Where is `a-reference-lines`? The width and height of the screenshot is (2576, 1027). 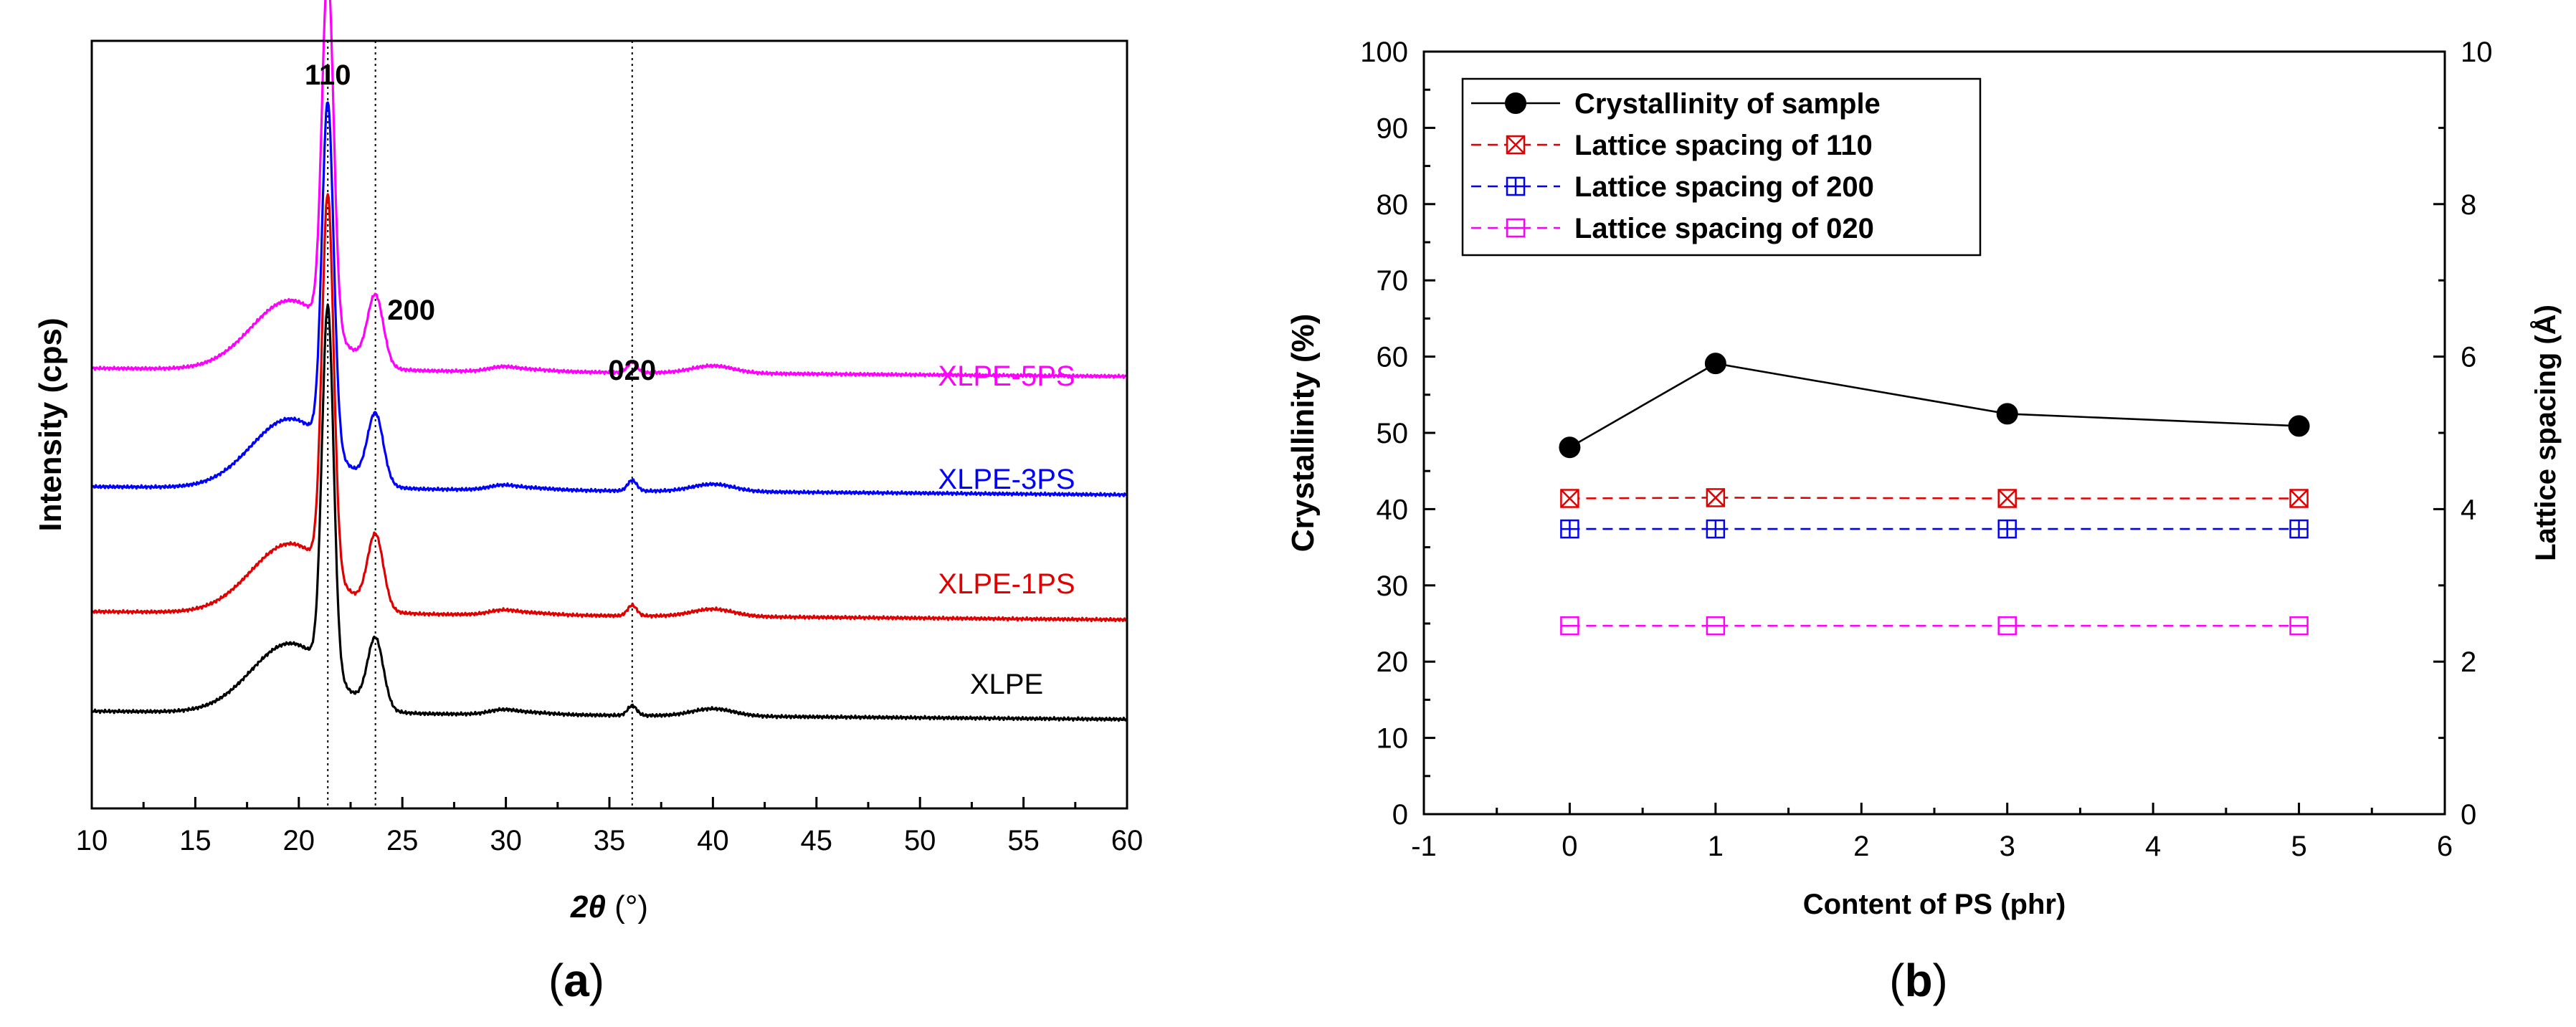
a-reference-lines is located at coordinates (480, 424).